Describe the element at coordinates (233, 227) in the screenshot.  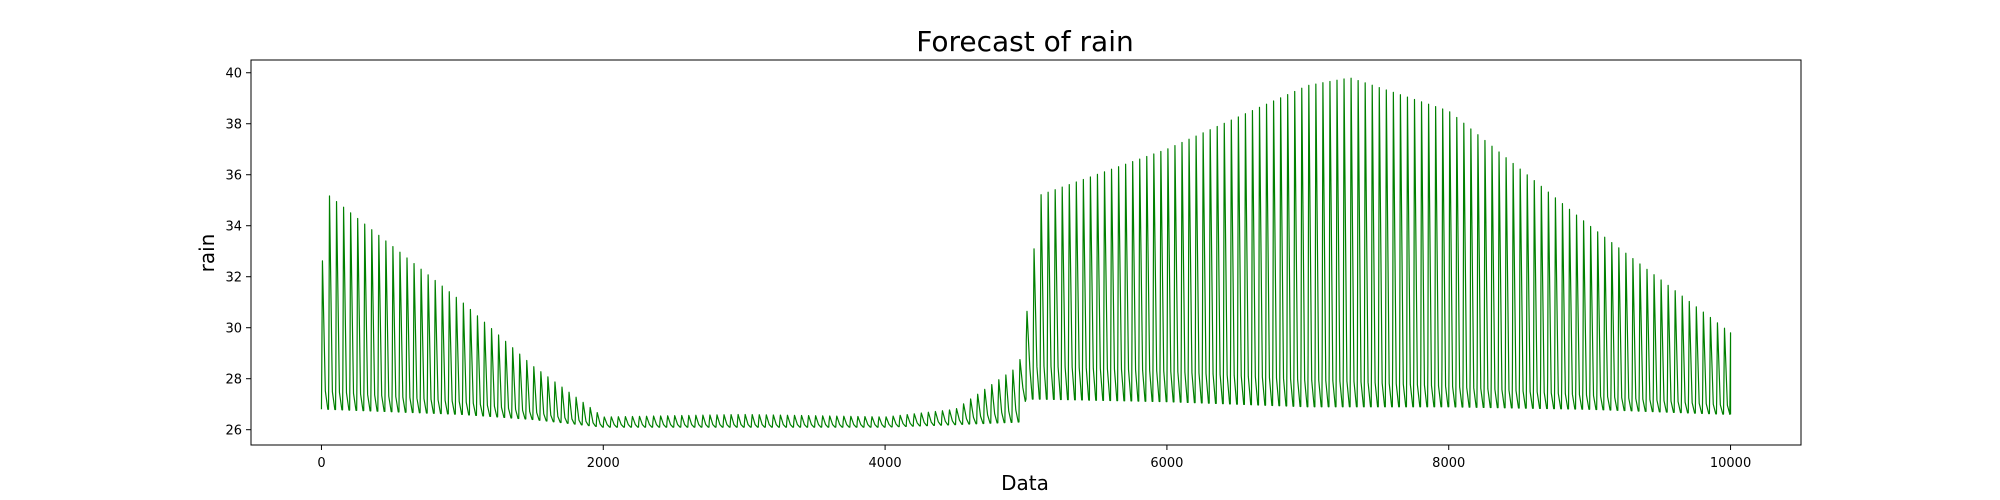
I see `y-tick-label: 34` at that location.